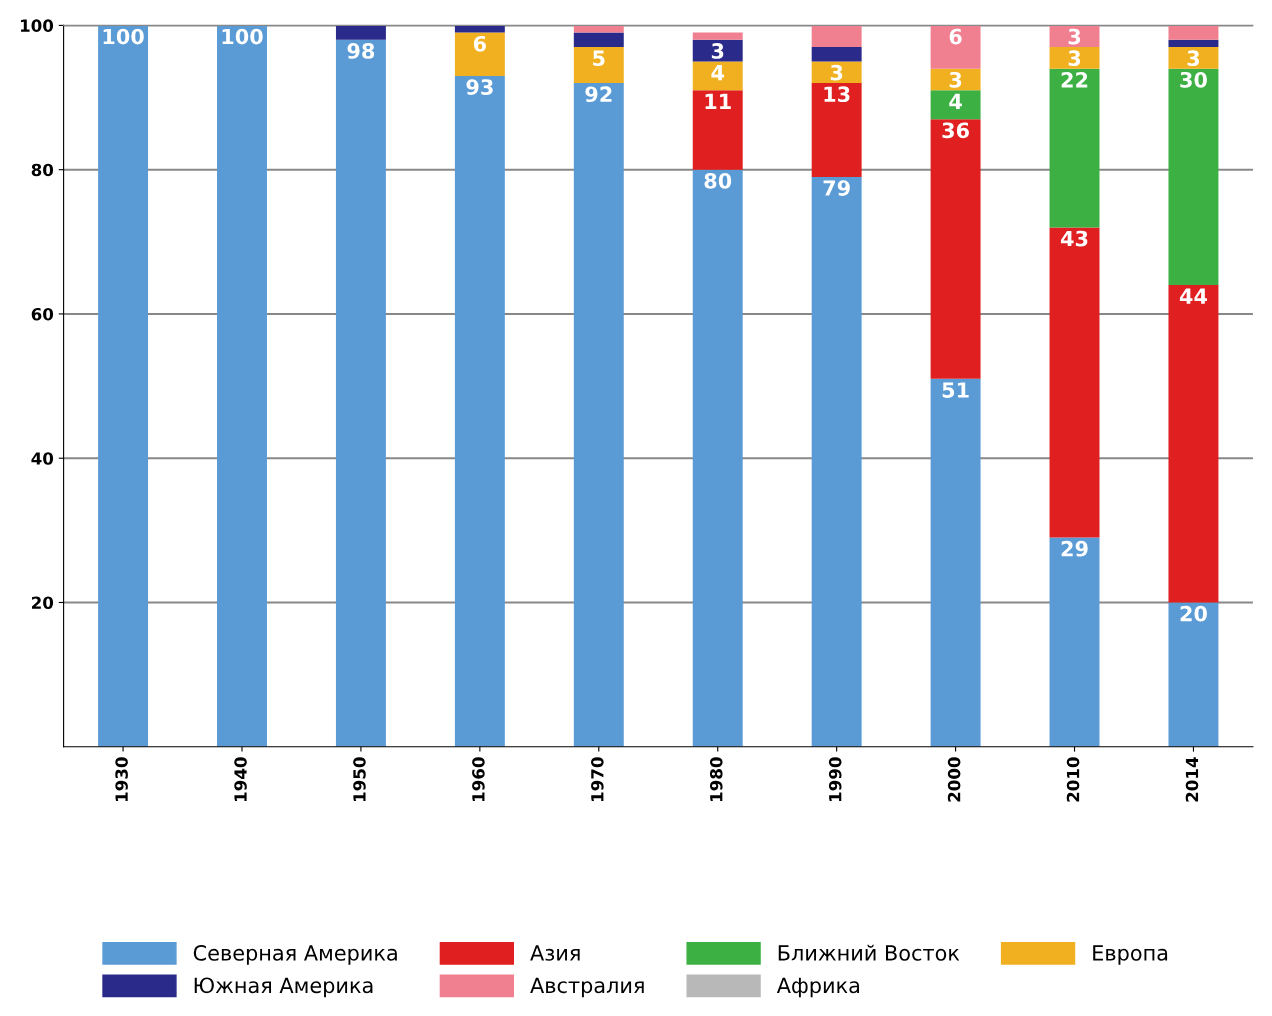 Image resolution: width=1272 pixels, height=1016 pixels. Describe the element at coordinates (718, 180) in the screenshot. I see `data-label: 80` at that location.